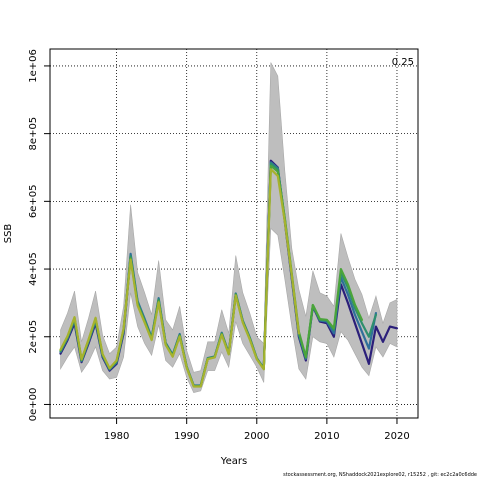  Describe the element at coordinates (33, 134) in the screenshot. I see `y-tick-label: 8e+05` at that location.